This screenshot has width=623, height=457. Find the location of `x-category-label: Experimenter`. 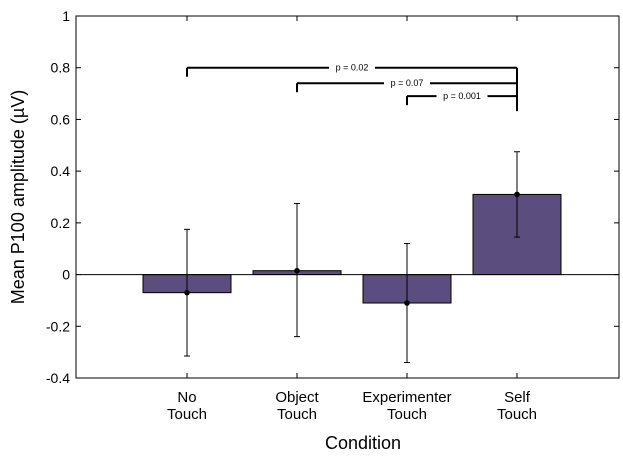

x-category-label: Experimenter is located at coordinates (406, 397).